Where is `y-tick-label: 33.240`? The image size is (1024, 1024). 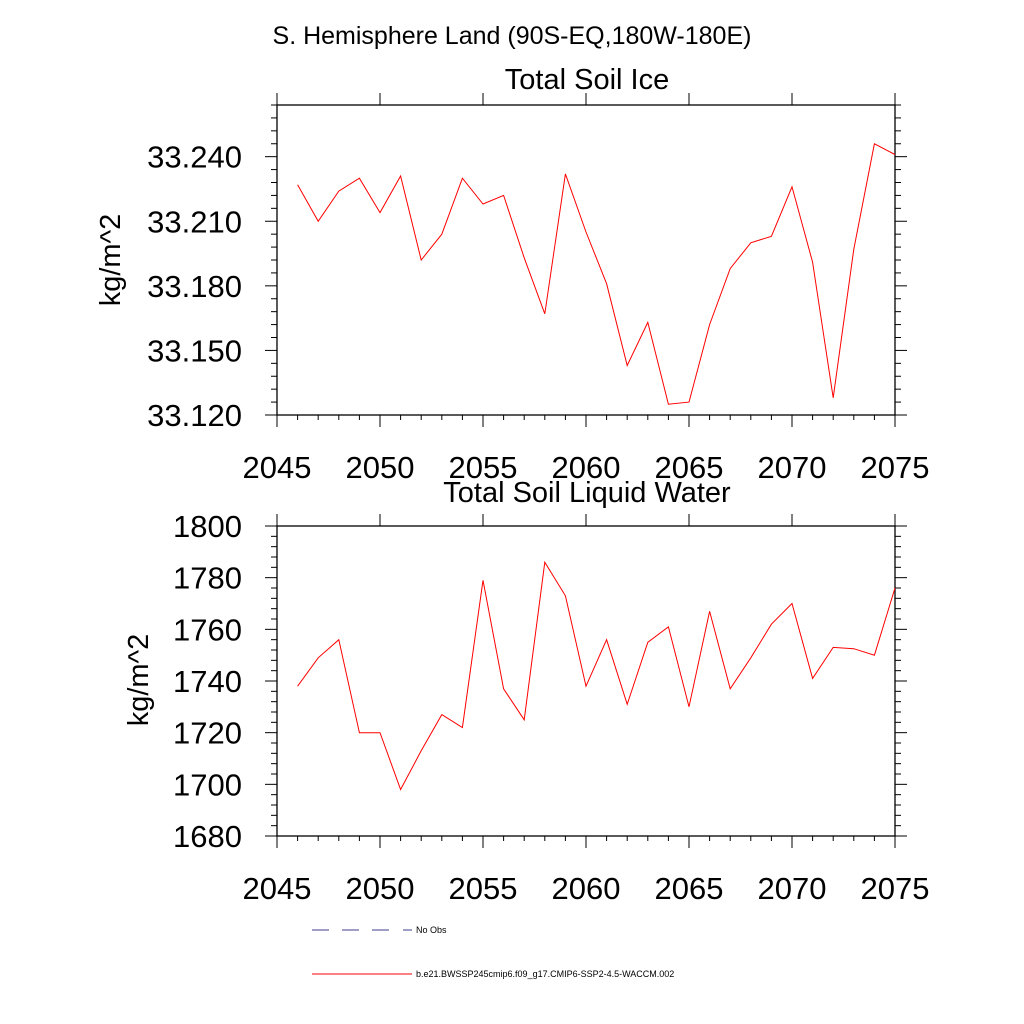 y-tick-label: 33.240 is located at coordinates (194, 157).